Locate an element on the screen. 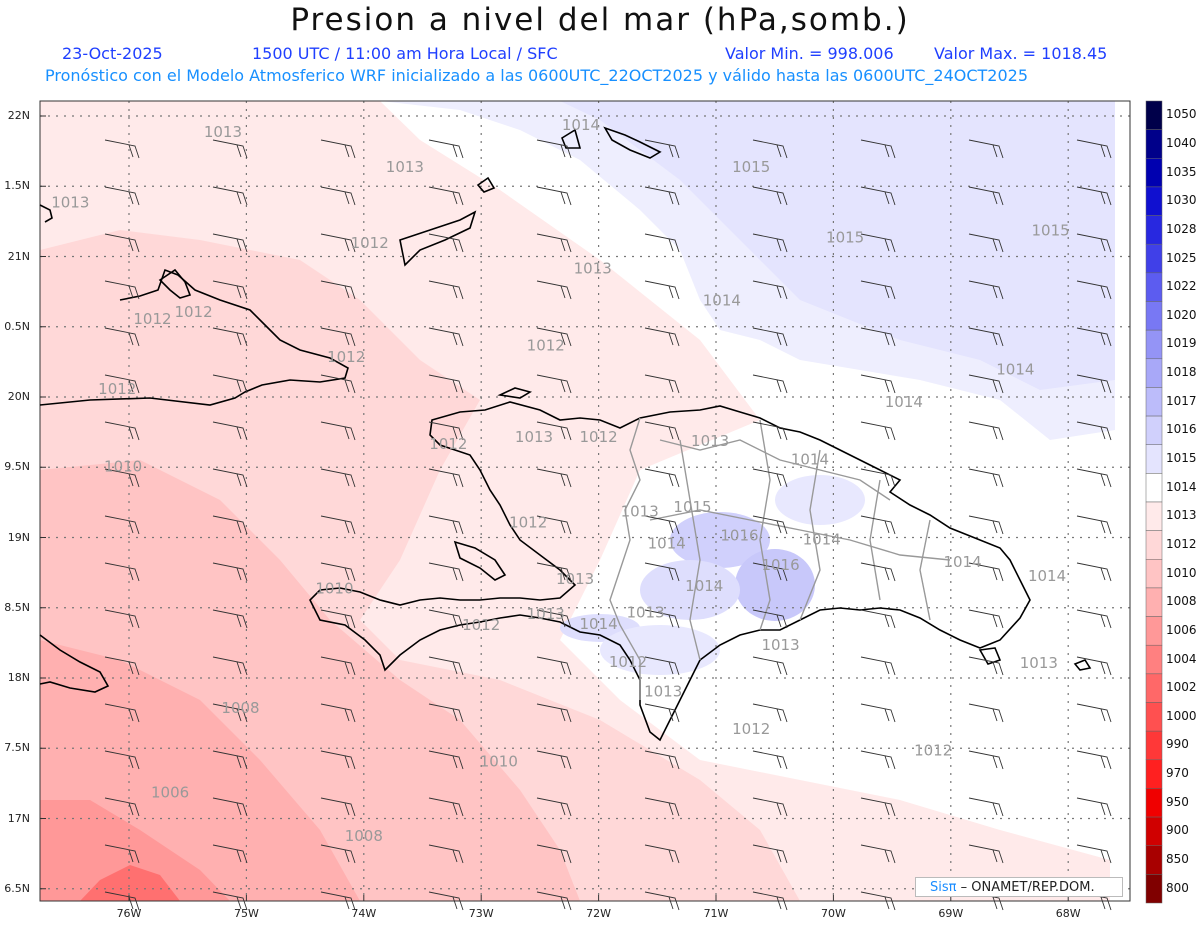 The image size is (1200, 927). province-line-east-b is located at coordinates (875, 540).